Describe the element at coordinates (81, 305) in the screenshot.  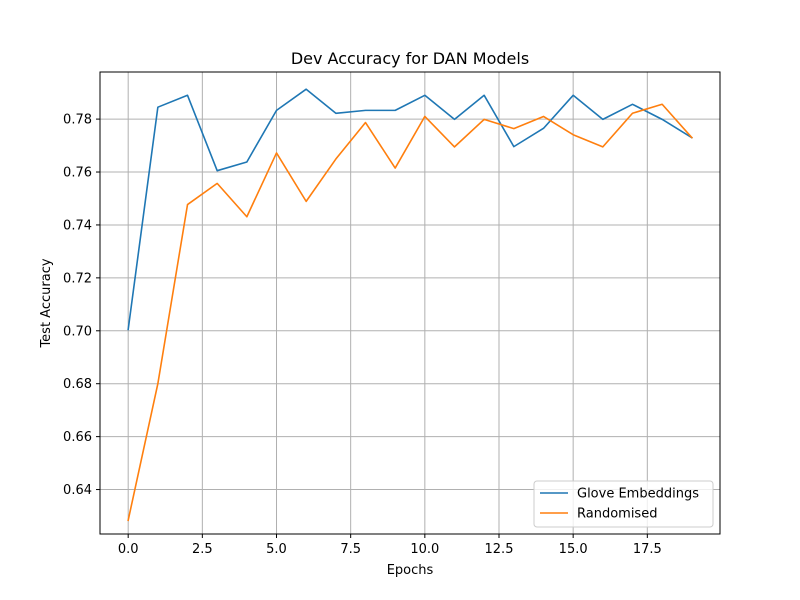
I see `y-axis: 0.64 0.66 0.68 0.70 0.72 0.74 0.76 0.78` at that location.